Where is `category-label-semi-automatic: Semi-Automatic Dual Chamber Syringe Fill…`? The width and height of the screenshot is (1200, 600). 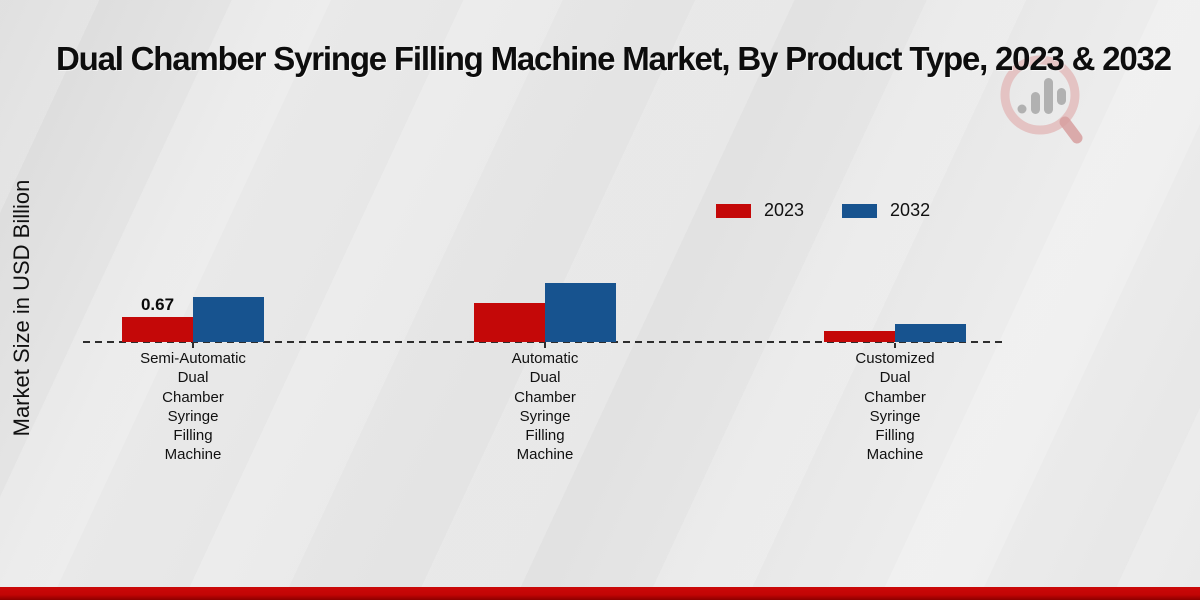 category-label-semi-automatic: Semi-Automatic Dual Chamber Syringe Fill… is located at coordinates (193, 407).